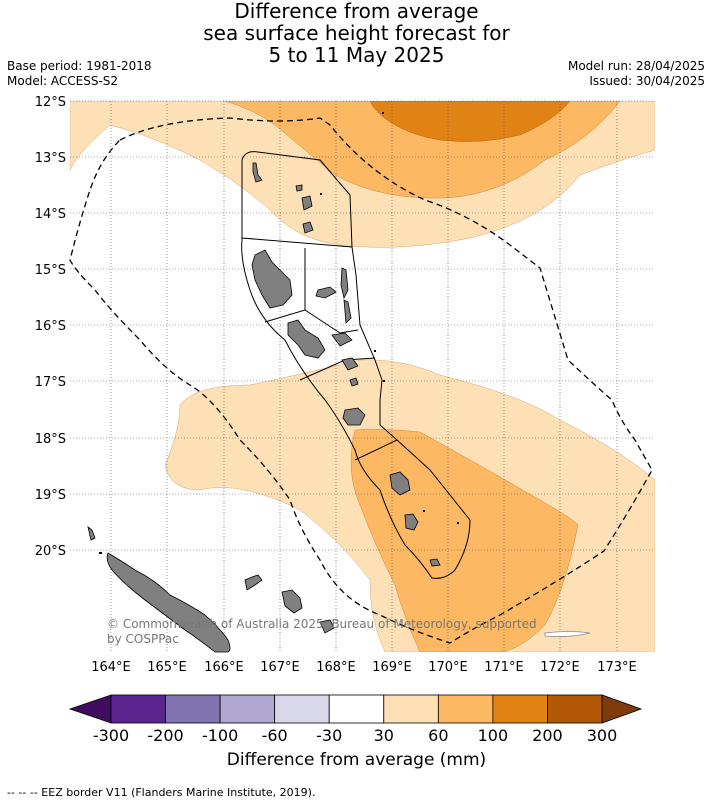  What do you see at coordinates (272, 279) in the screenshot?
I see `espiritu-santo-island` at bounding box center [272, 279].